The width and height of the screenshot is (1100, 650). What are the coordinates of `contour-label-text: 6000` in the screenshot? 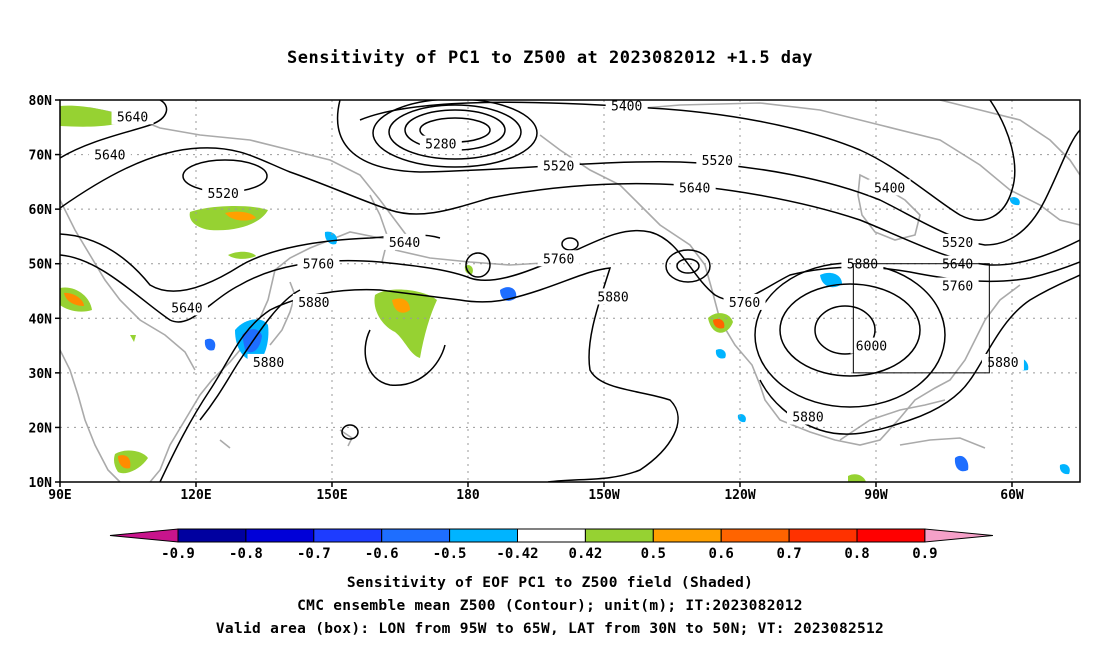 It's located at (871, 347).